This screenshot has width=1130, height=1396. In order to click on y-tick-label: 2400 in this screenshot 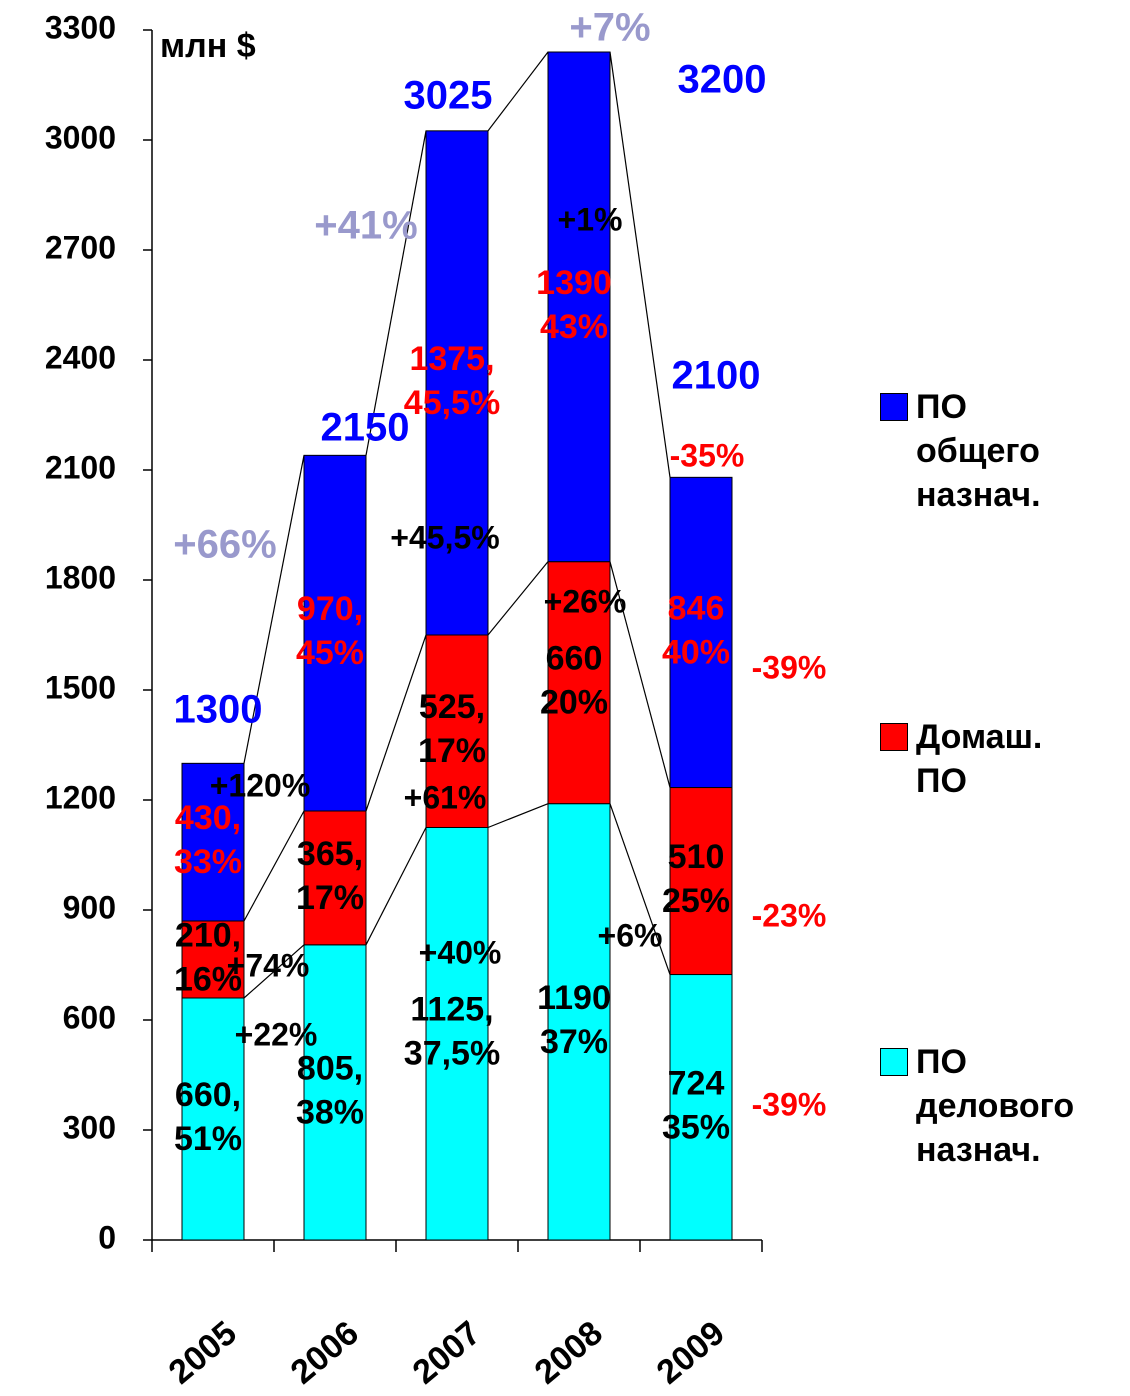, I will do `click(80, 357)`.